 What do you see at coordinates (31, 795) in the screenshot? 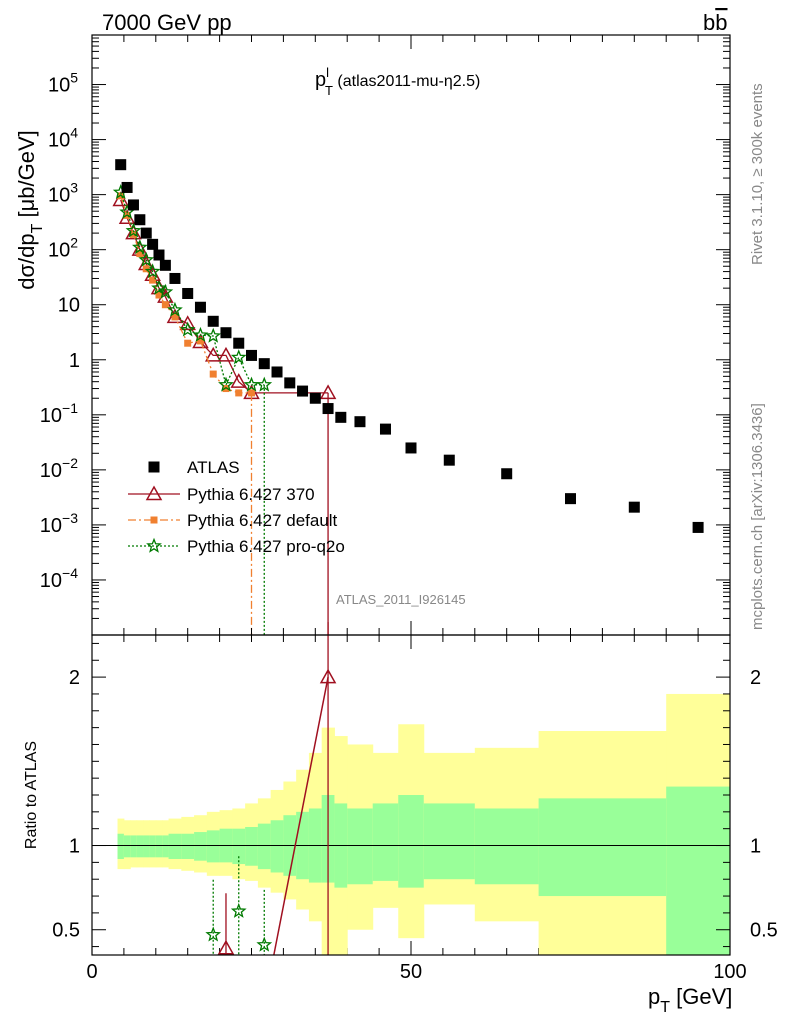
I see `ratio-y-axis-label: Ratio to ATLAS` at bounding box center [31, 795].